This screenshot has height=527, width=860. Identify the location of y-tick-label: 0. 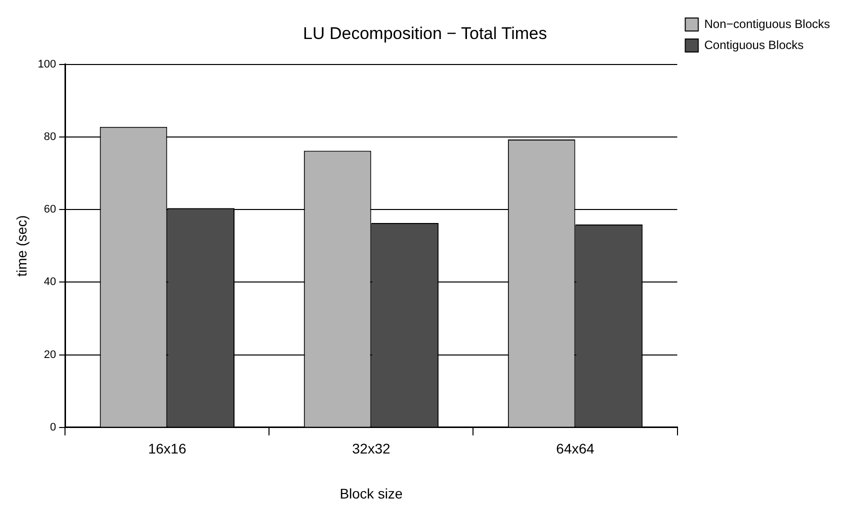
(53, 427).